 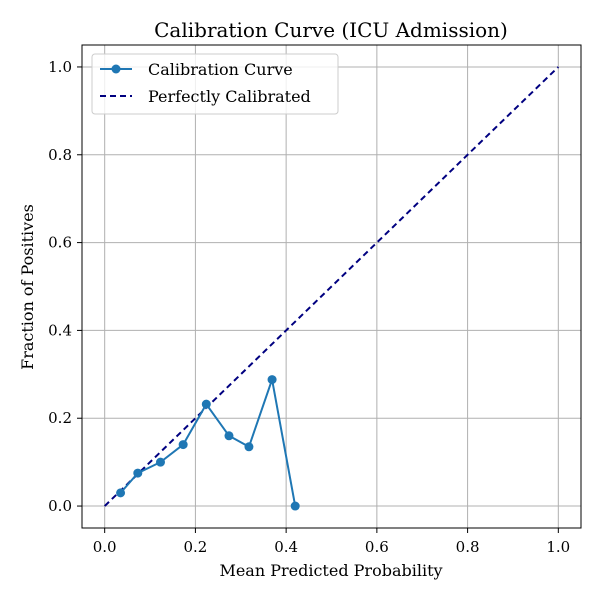 I want to click on chart-title: Calibration Curve (ICU Admission), so click(x=331, y=30).